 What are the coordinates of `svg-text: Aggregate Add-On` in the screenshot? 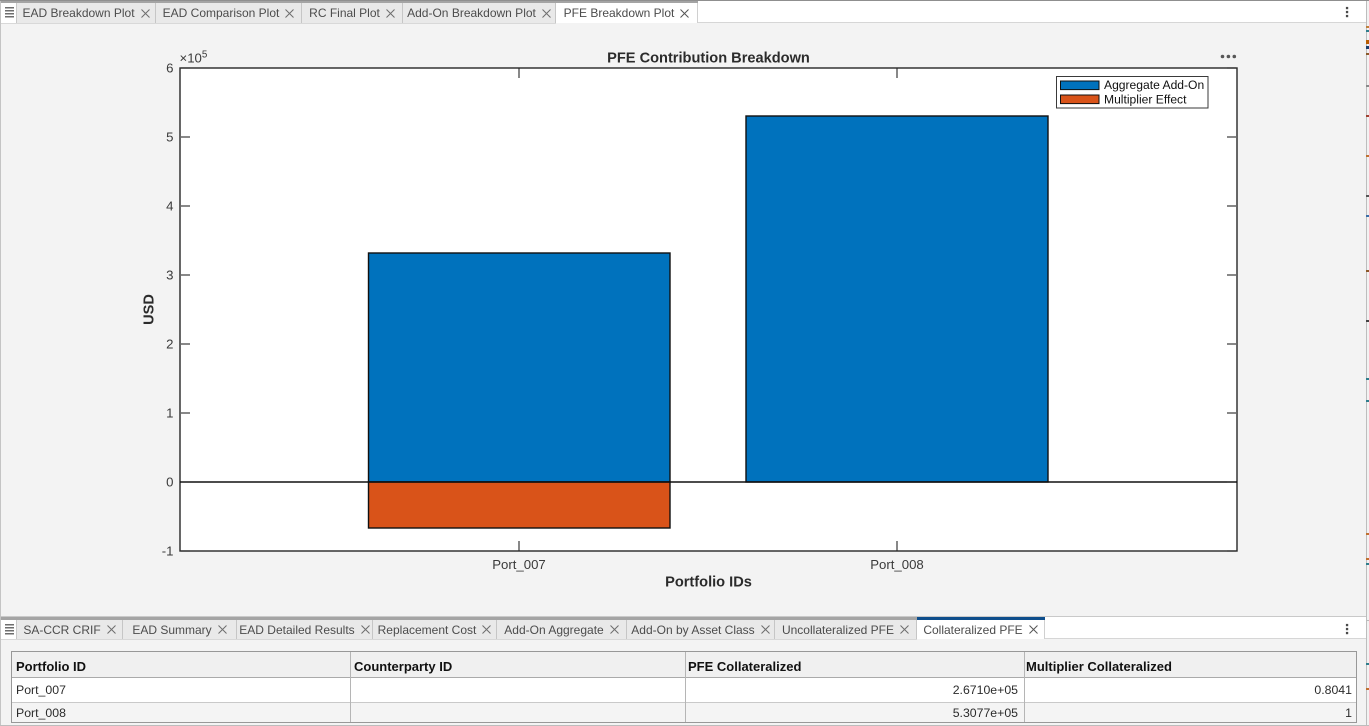 It's located at (1154, 85).